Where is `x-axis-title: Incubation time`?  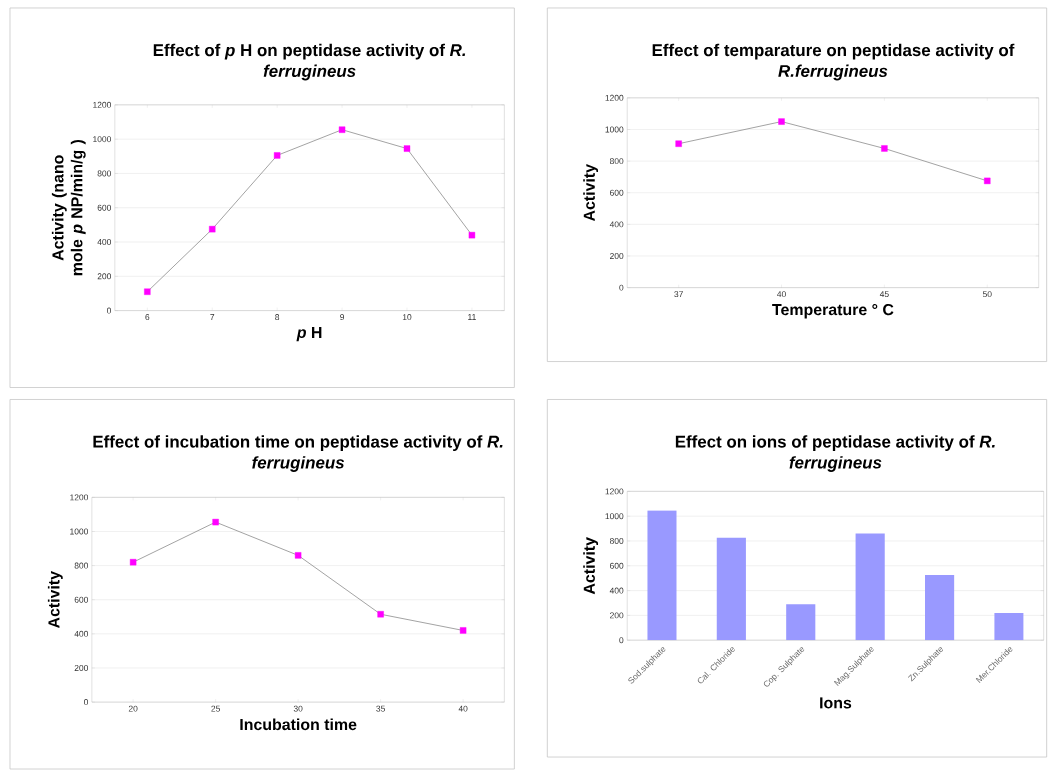 x-axis-title: Incubation time is located at coordinates (298, 724).